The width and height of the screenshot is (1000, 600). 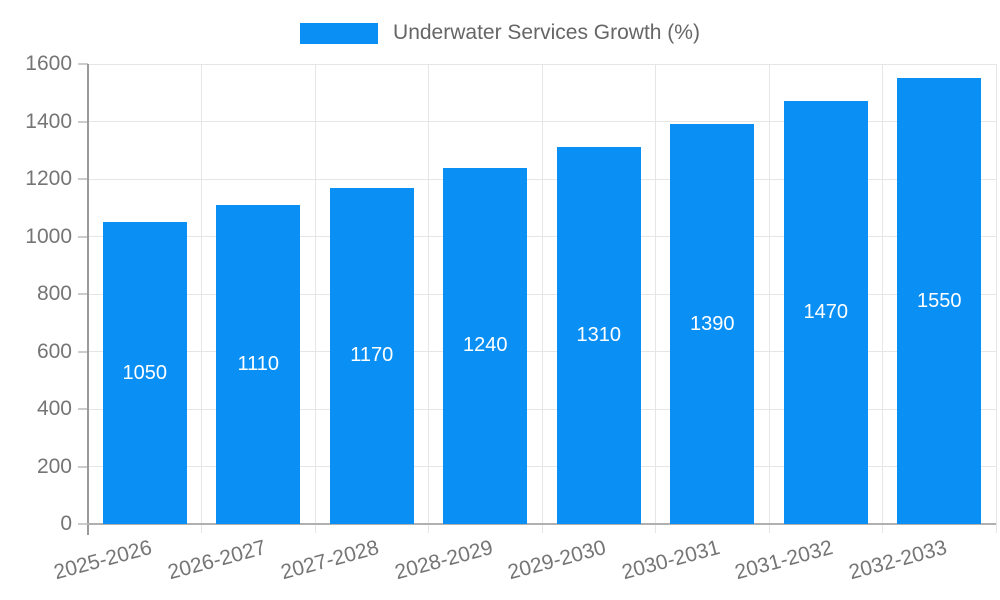 I want to click on bar-2027-2028: 1170, so click(x=371, y=355).